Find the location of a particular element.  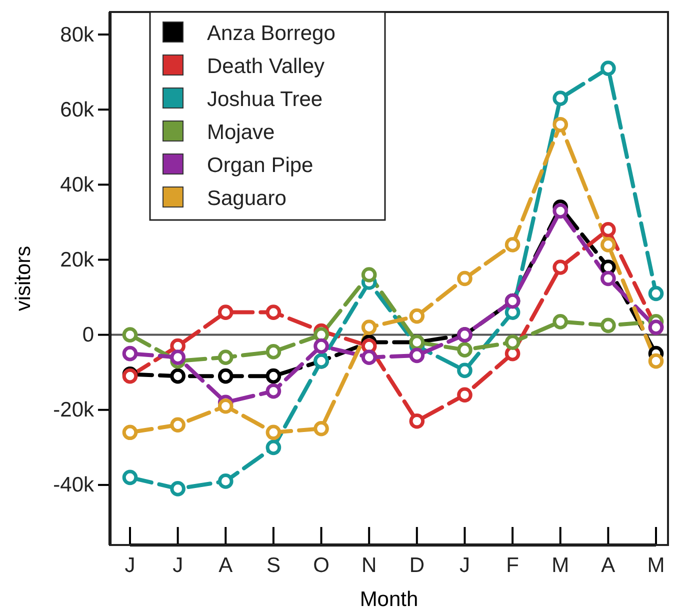

x-tick-label: F is located at coordinates (512, 565).